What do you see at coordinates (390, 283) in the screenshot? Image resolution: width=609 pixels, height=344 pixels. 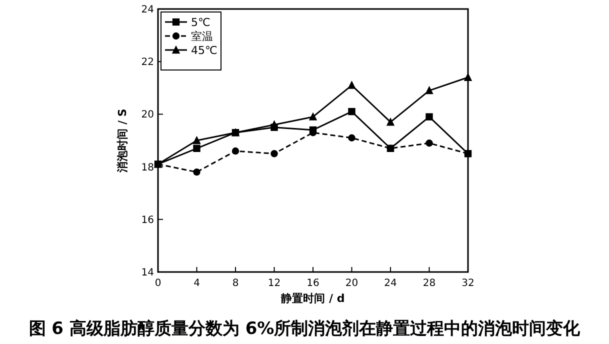 I see `x-tick-label: 24` at bounding box center [390, 283].